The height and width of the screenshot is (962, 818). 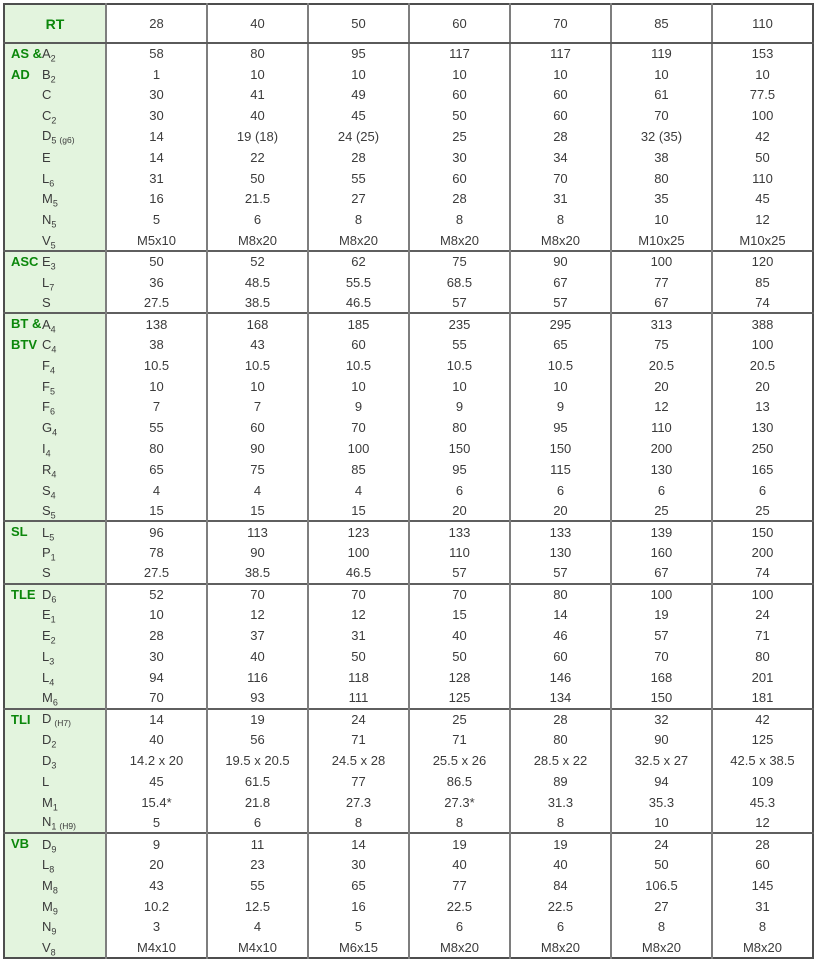 I want to click on param-base: L, so click(x=46, y=677).